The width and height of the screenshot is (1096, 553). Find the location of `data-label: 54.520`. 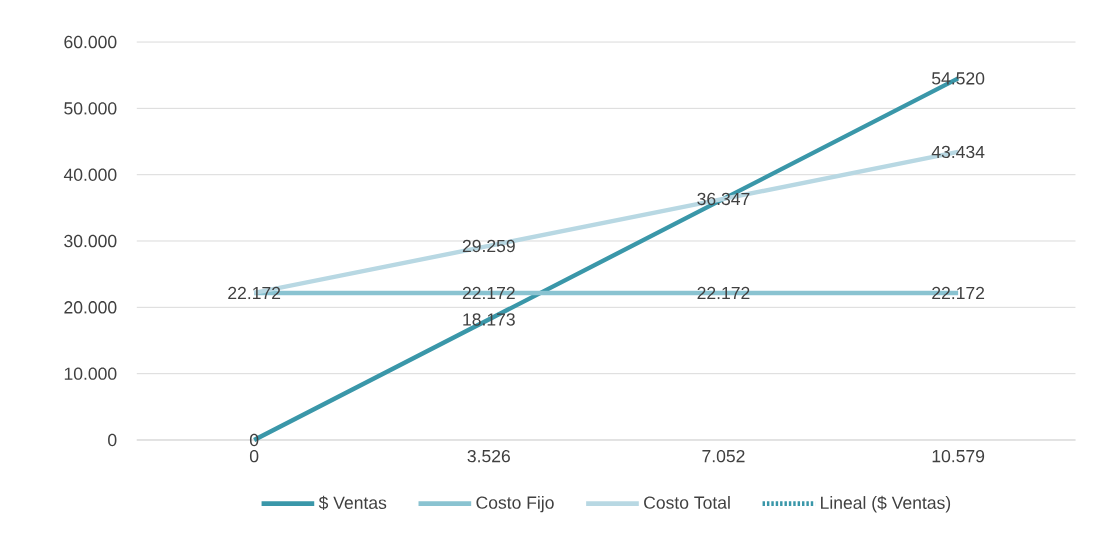

data-label: 54.520 is located at coordinates (958, 78).